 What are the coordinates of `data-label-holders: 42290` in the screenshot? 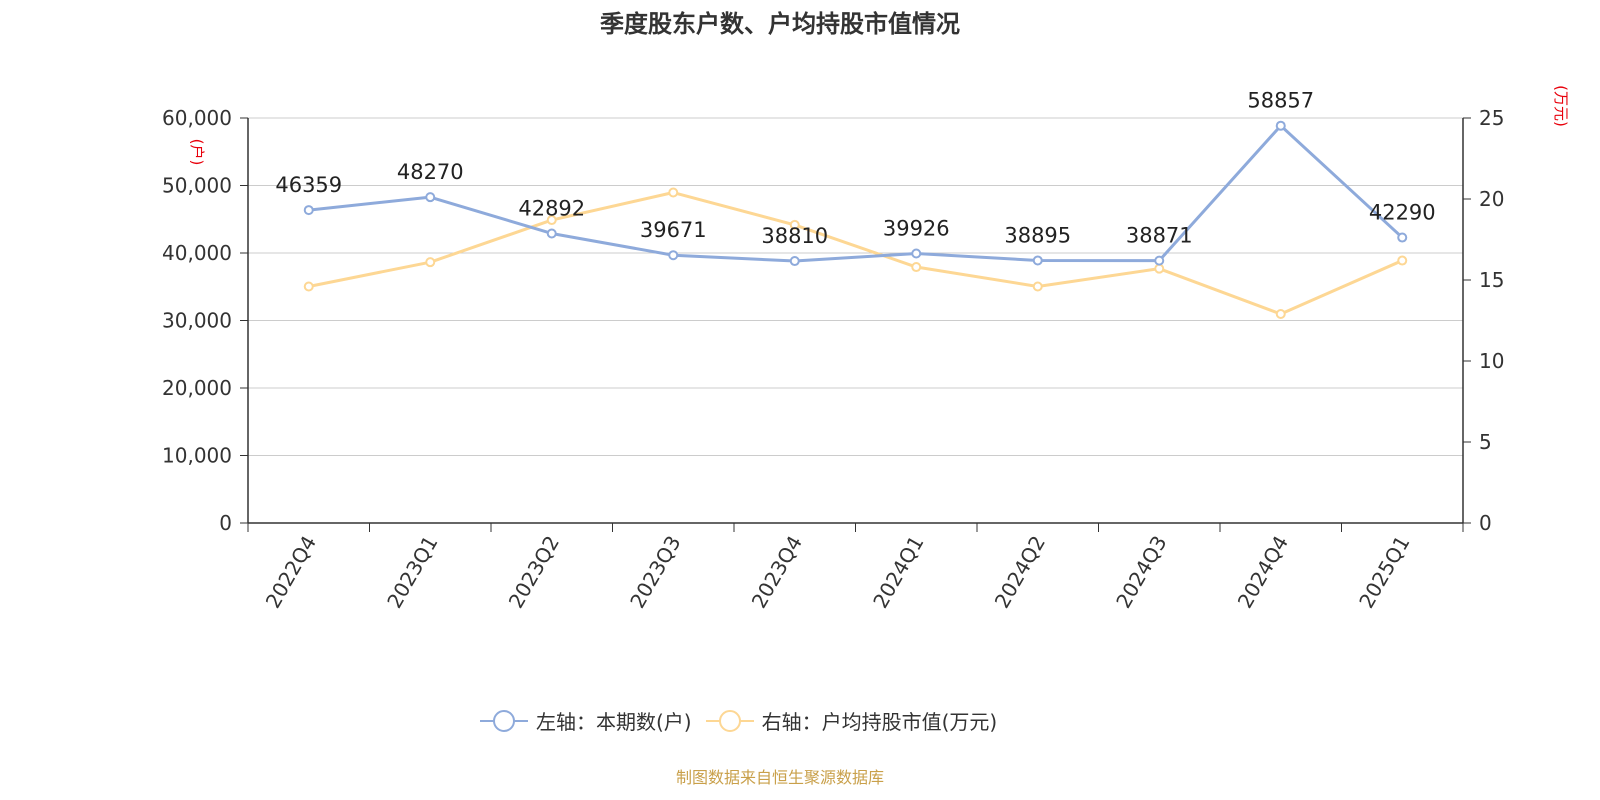 It's located at (1402, 213).